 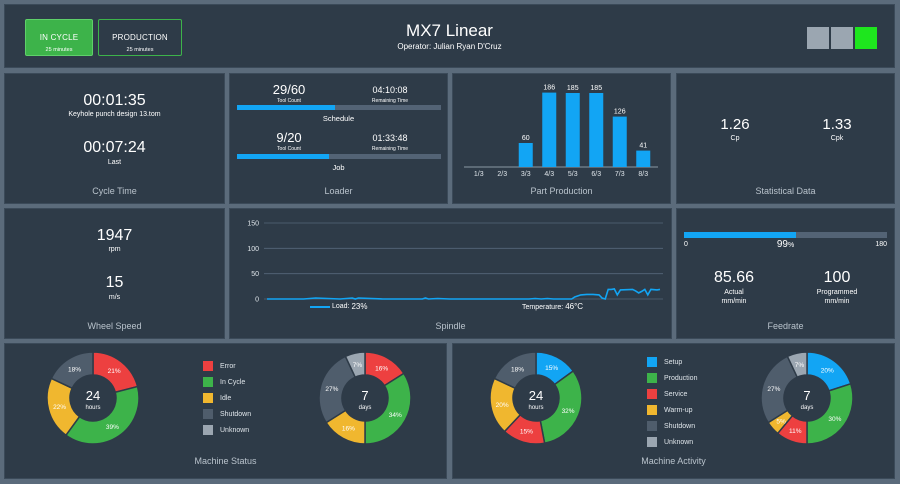 What do you see at coordinates (114, 147) in the screenshot?
I see `last-cycle-time-value: 00:07:24` at bounding box center [114, 147].